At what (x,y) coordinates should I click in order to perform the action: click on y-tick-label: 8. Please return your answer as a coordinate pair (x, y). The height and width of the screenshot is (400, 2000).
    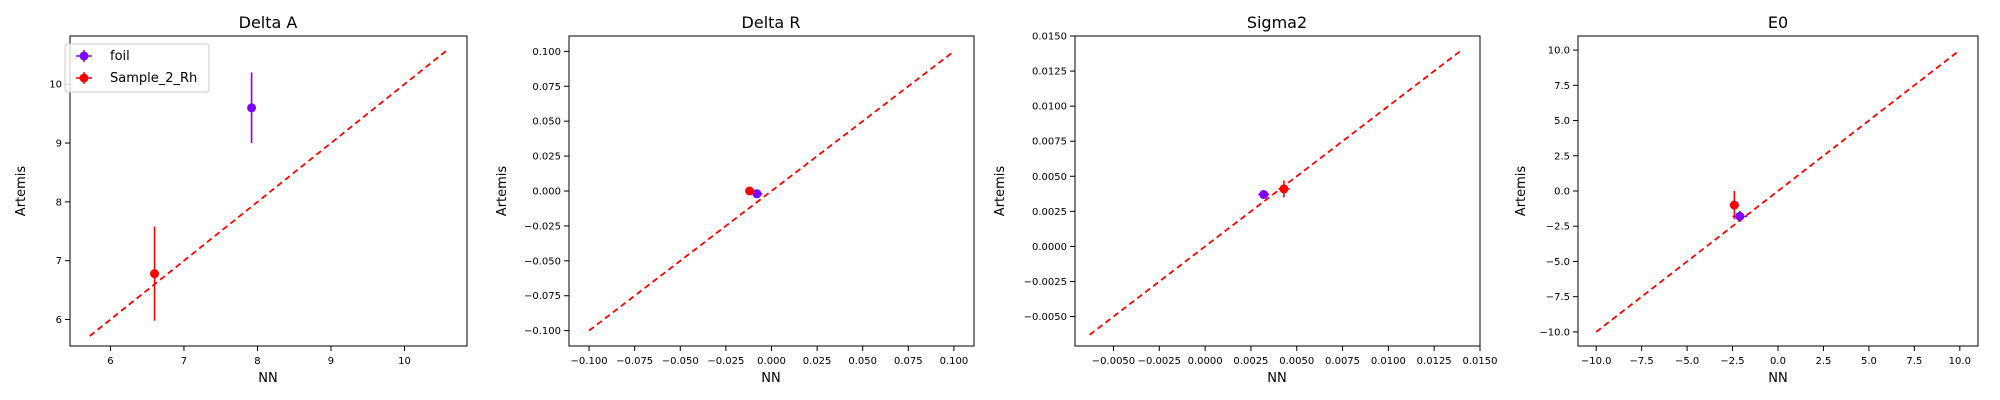
    Looking at the image, I should click on (59, 202).